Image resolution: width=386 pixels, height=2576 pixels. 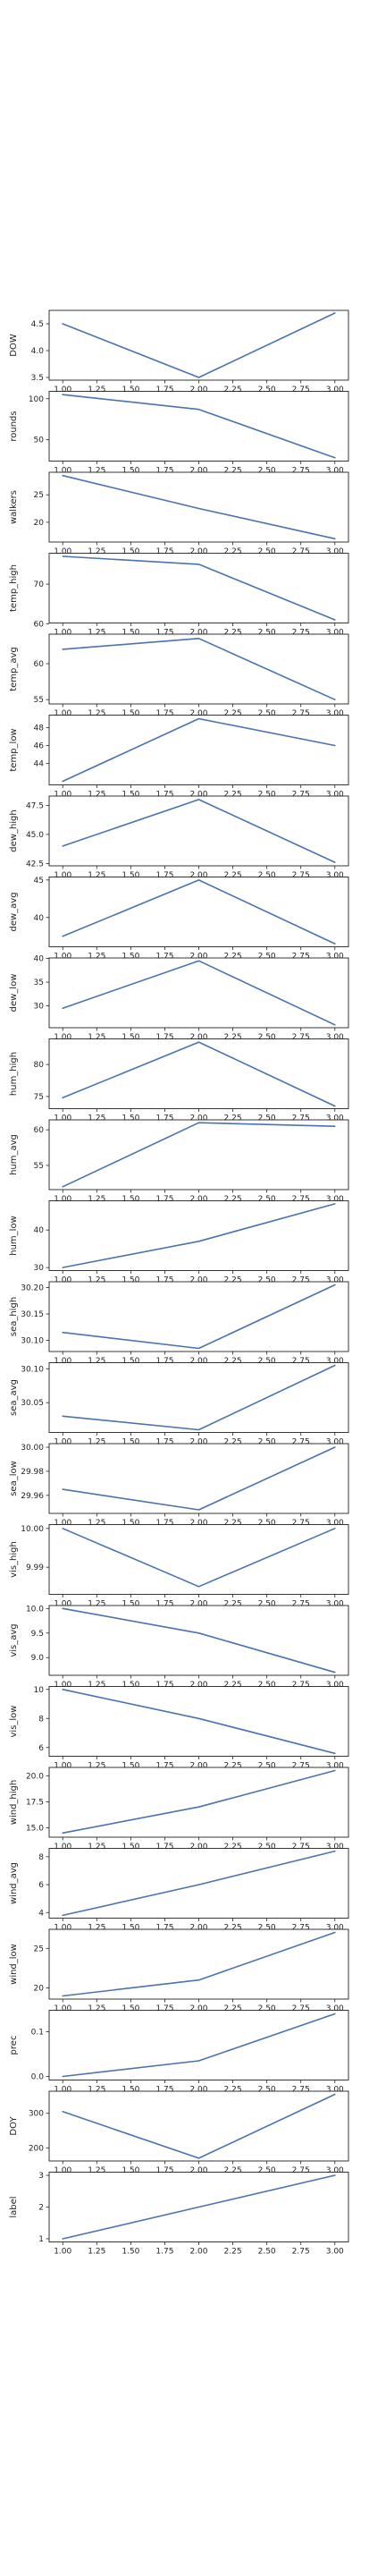 What do you see at coordinates (199, 1964) in the screenshot?
I see `series-line-wind_low` at bounding box center [199, 1964].